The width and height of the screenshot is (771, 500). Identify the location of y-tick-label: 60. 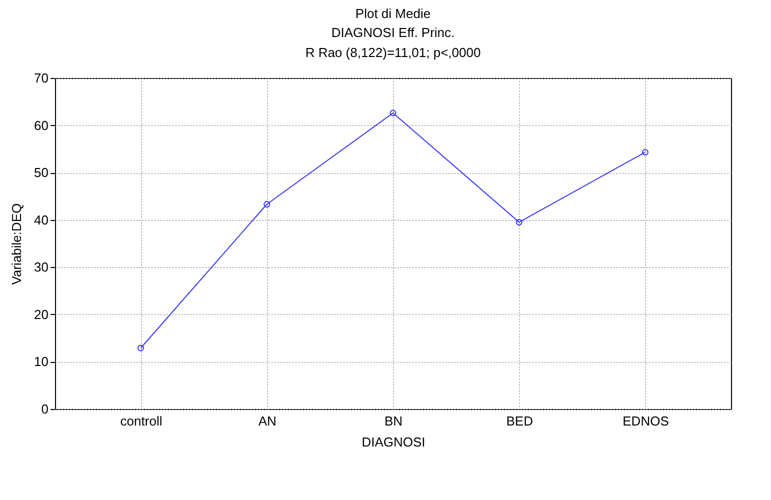
(41, 125).